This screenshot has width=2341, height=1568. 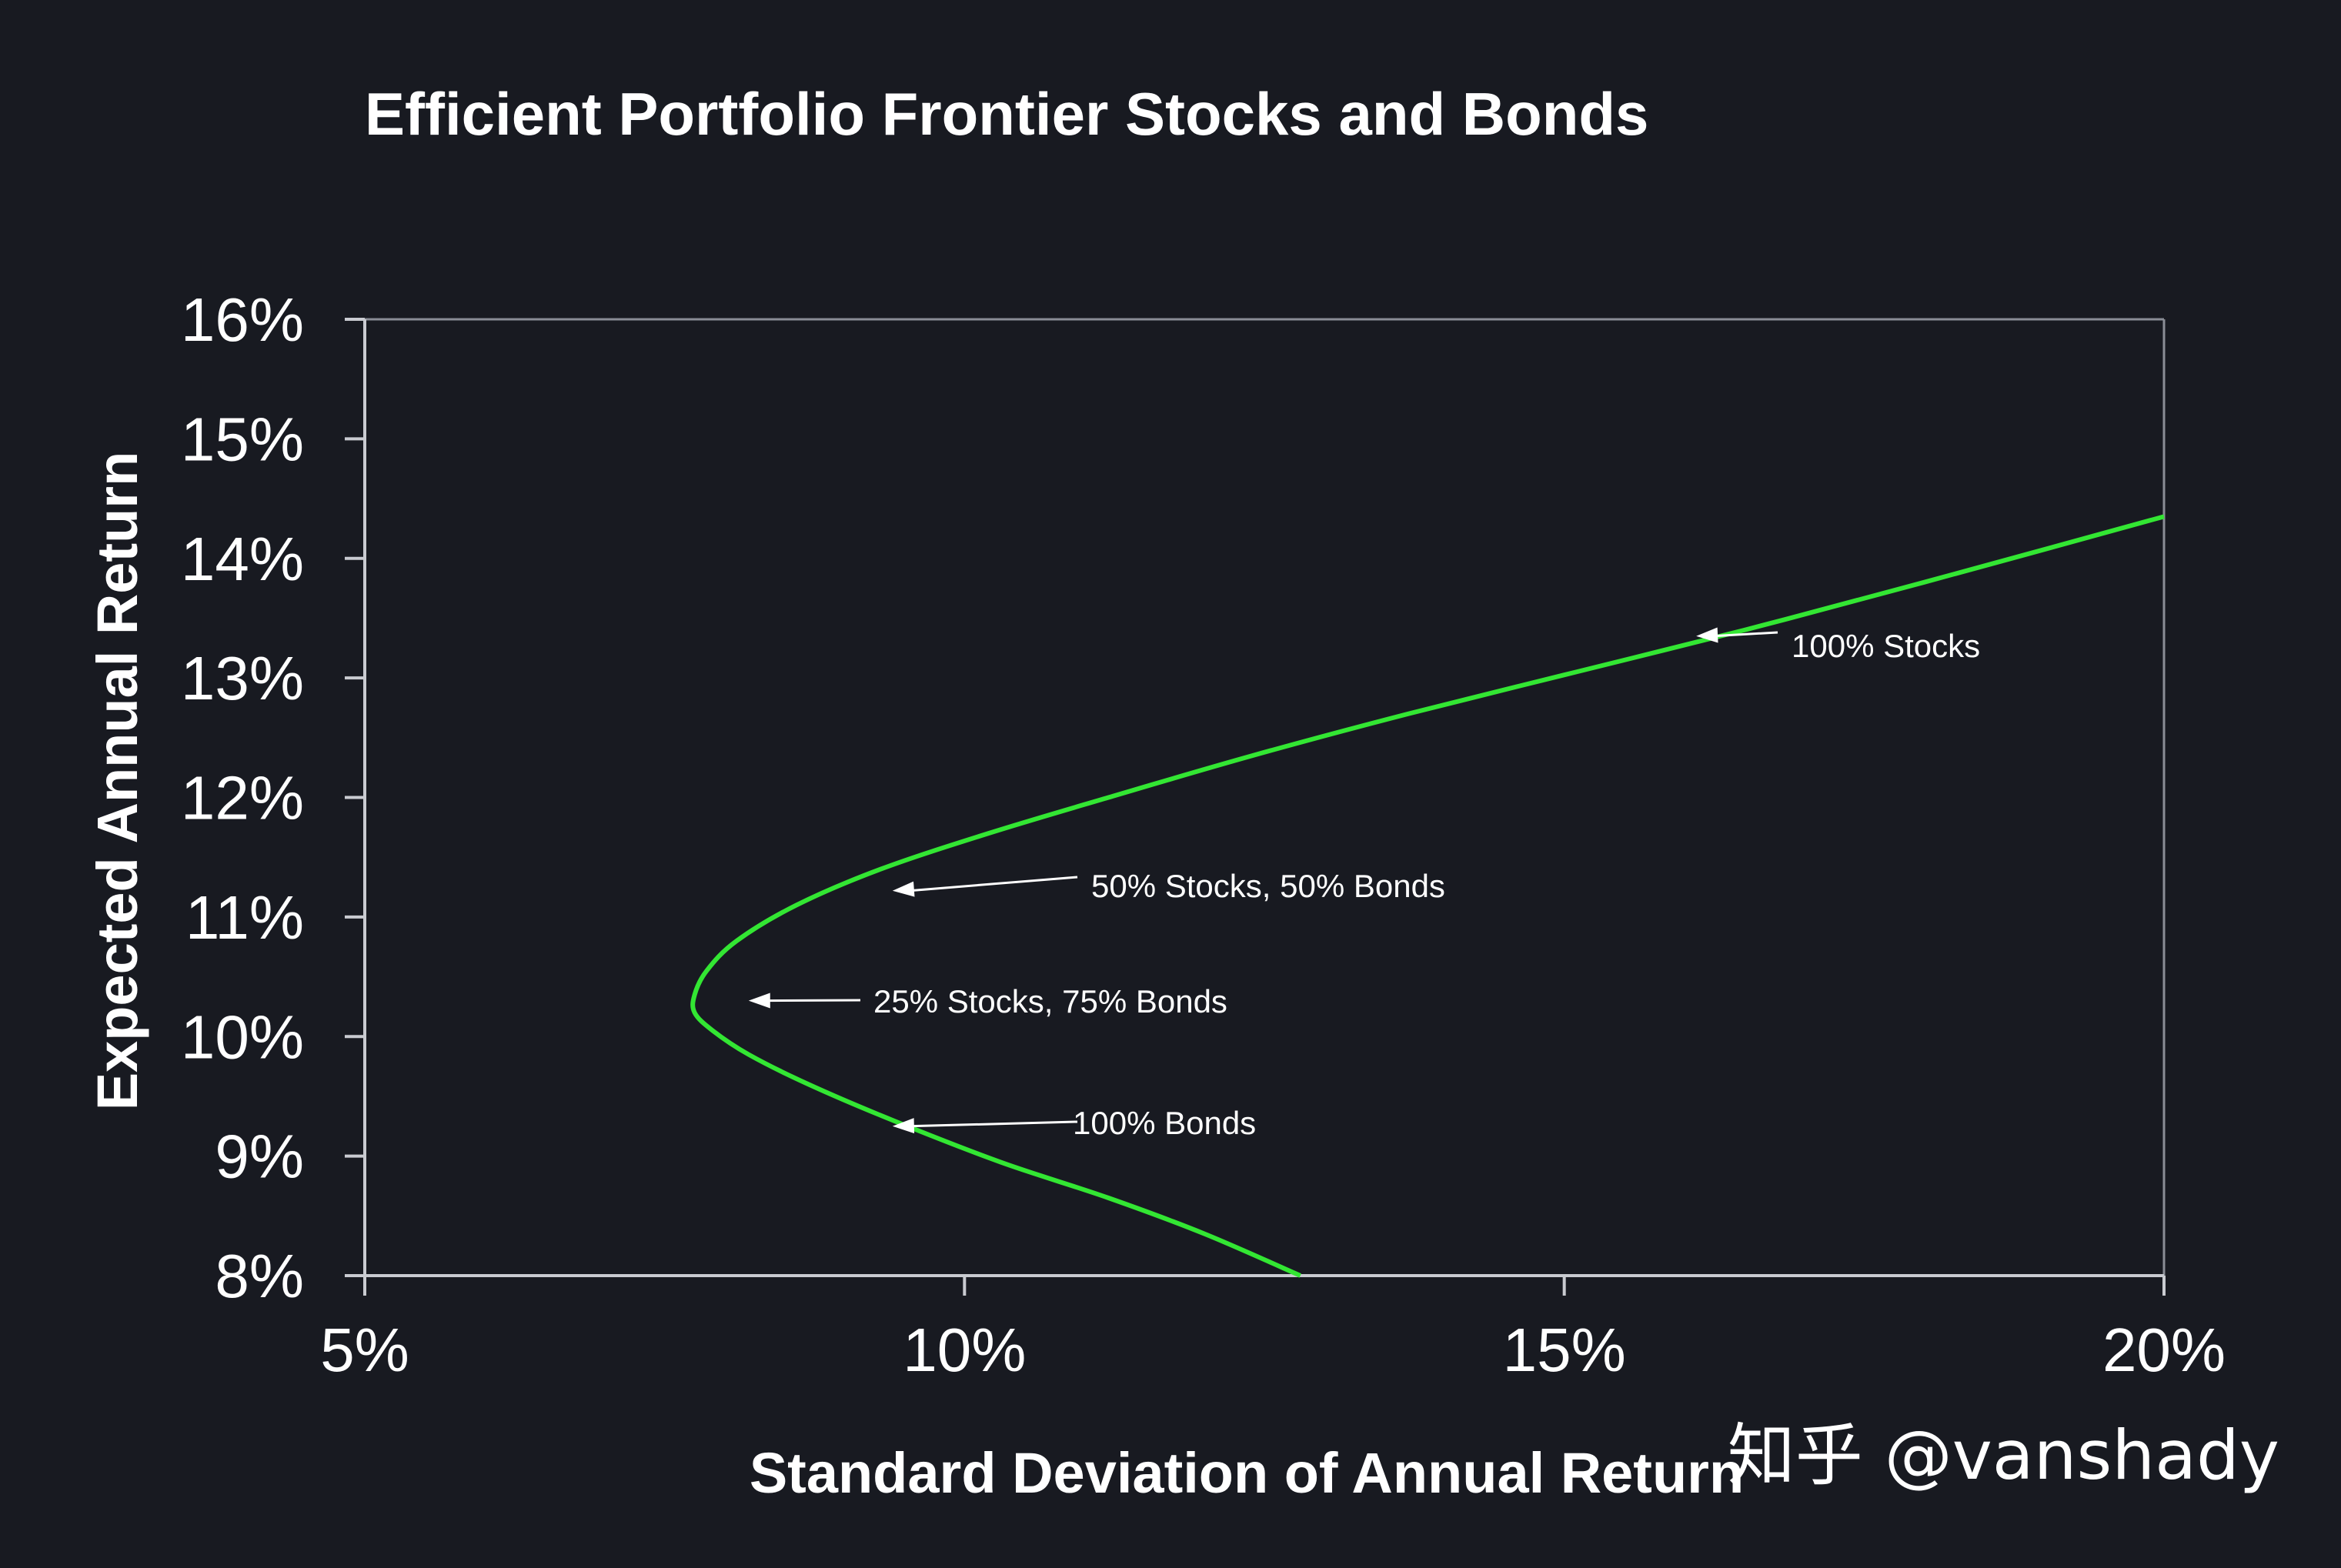 I want to click on annotation-label: 25% Stocks, 75% Bonds, so click(x=1050, y=1001).